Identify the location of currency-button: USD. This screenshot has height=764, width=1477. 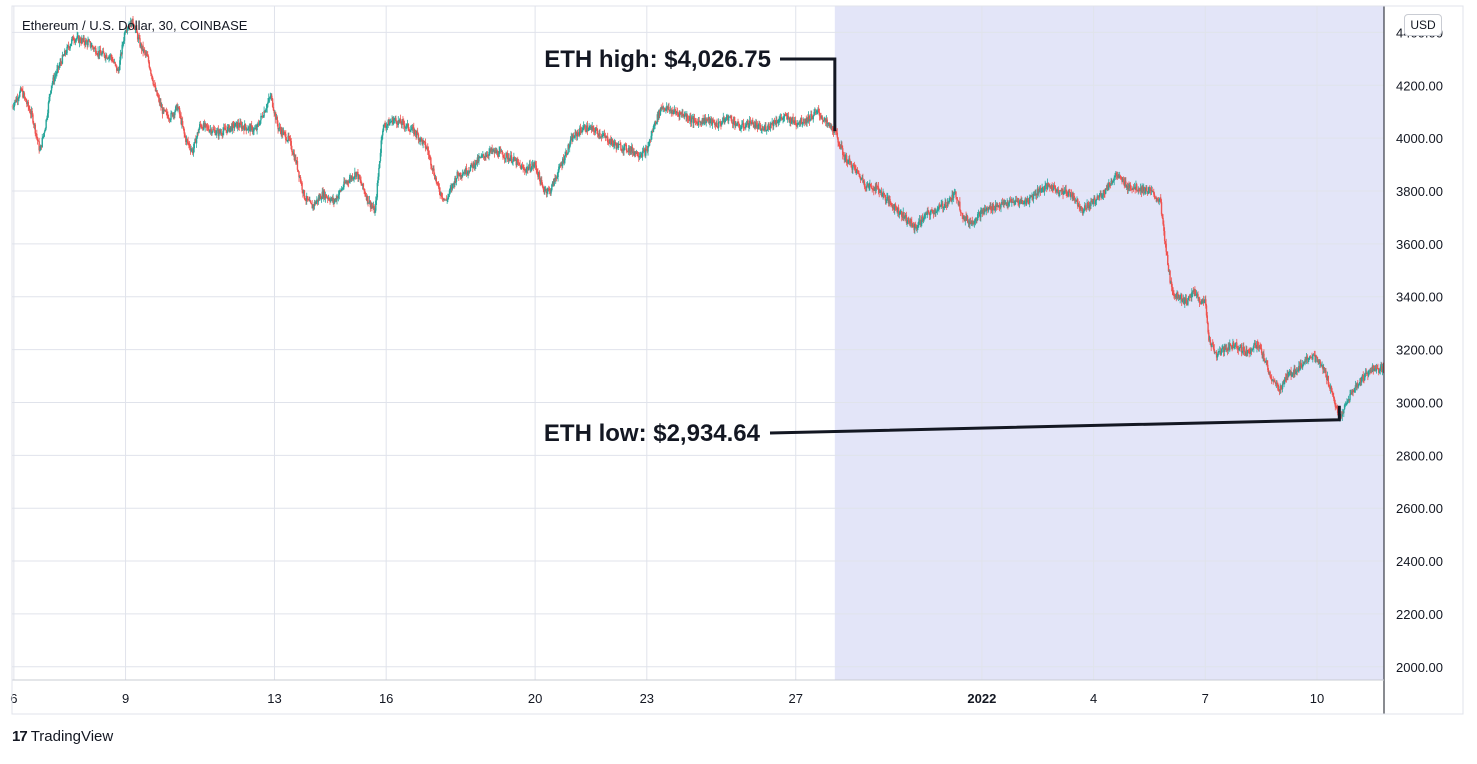
(1423, 25).